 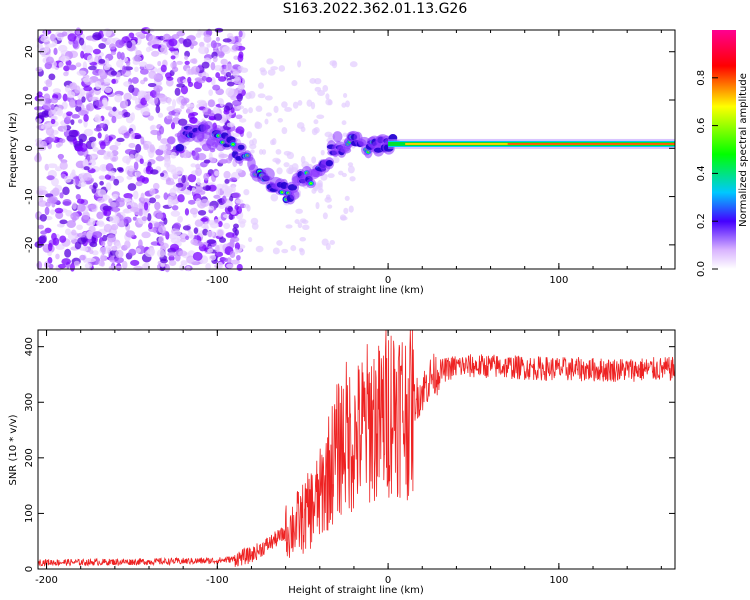 I want to click on x-tick-label: -100, so click(x=217, y=580).